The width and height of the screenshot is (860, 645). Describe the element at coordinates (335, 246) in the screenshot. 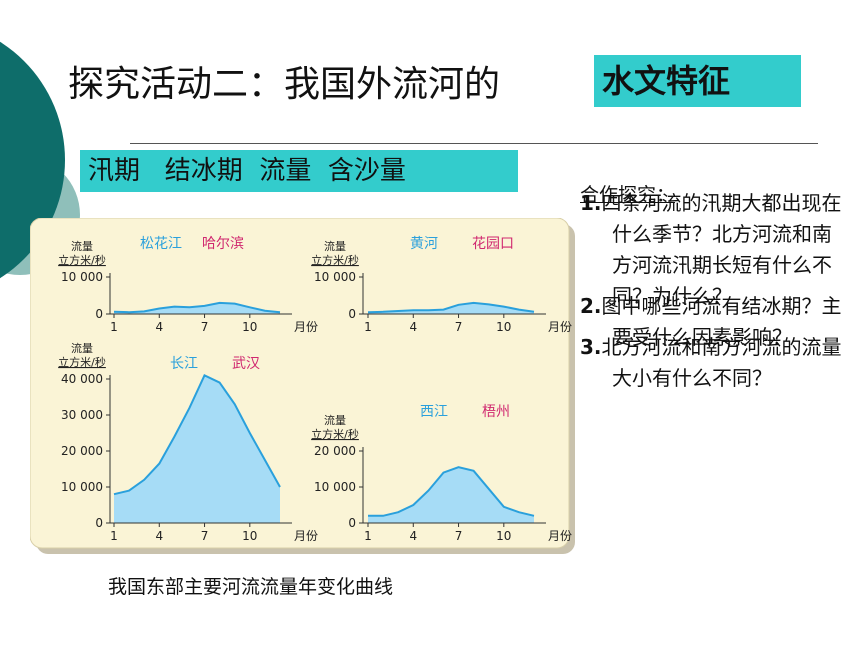

I see `chart-2-y-axis-label: 流量` at that location.